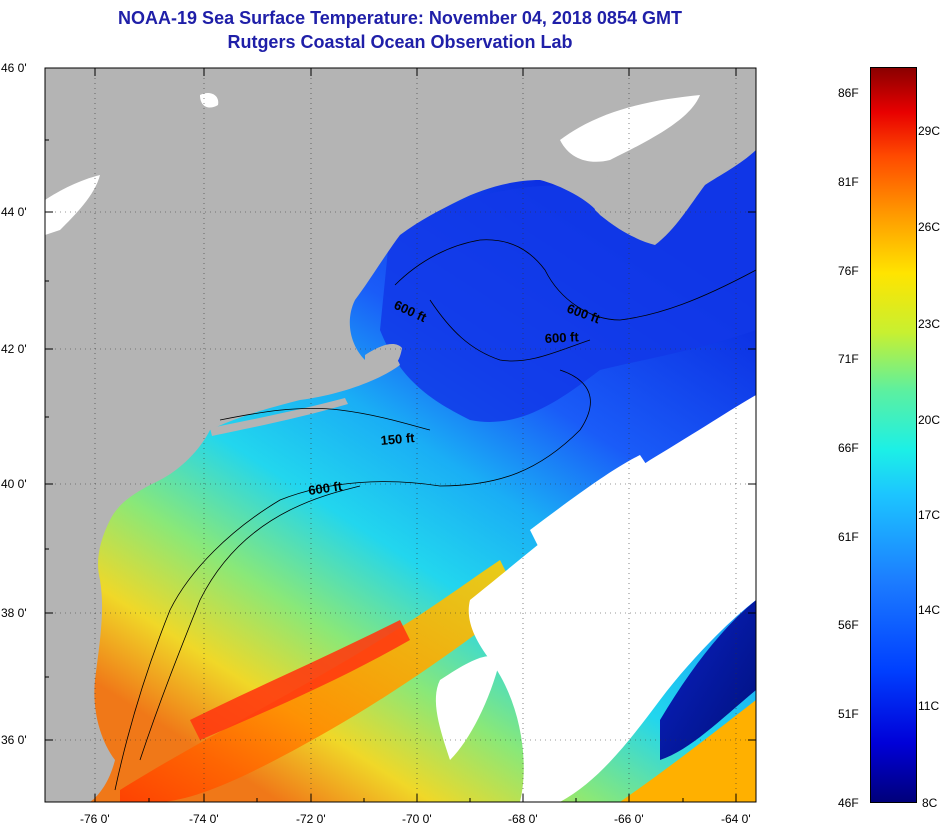 The image size is (944, 832). Describe the element at coordinates (930, 803) in the screenshot. I see `colorbar-c-label: 8C` at that location.